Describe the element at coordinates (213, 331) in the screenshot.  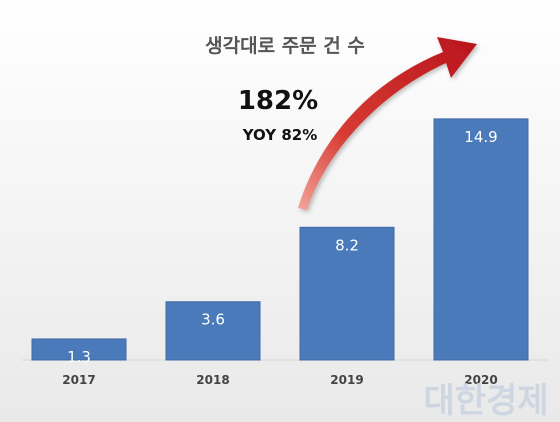
I see `bar-2018` at that location.